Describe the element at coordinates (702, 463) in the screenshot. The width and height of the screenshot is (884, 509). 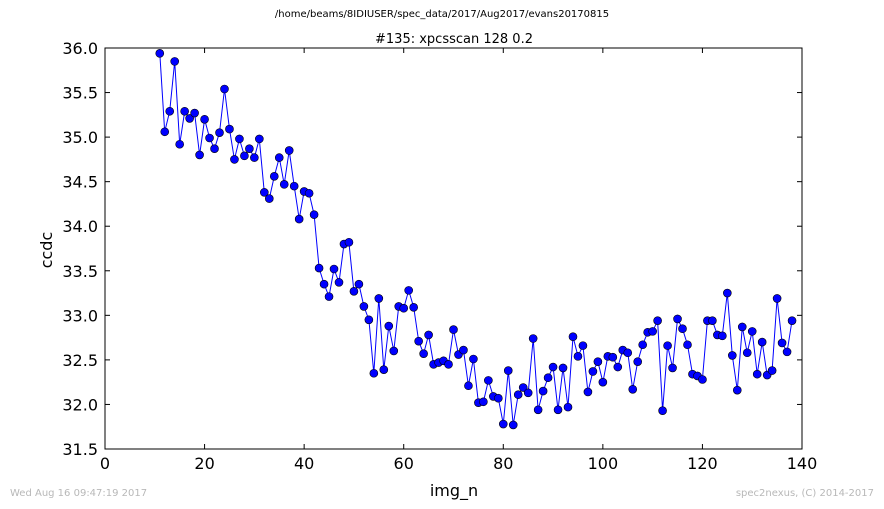
I see `x-tick-label: 120` at that location.